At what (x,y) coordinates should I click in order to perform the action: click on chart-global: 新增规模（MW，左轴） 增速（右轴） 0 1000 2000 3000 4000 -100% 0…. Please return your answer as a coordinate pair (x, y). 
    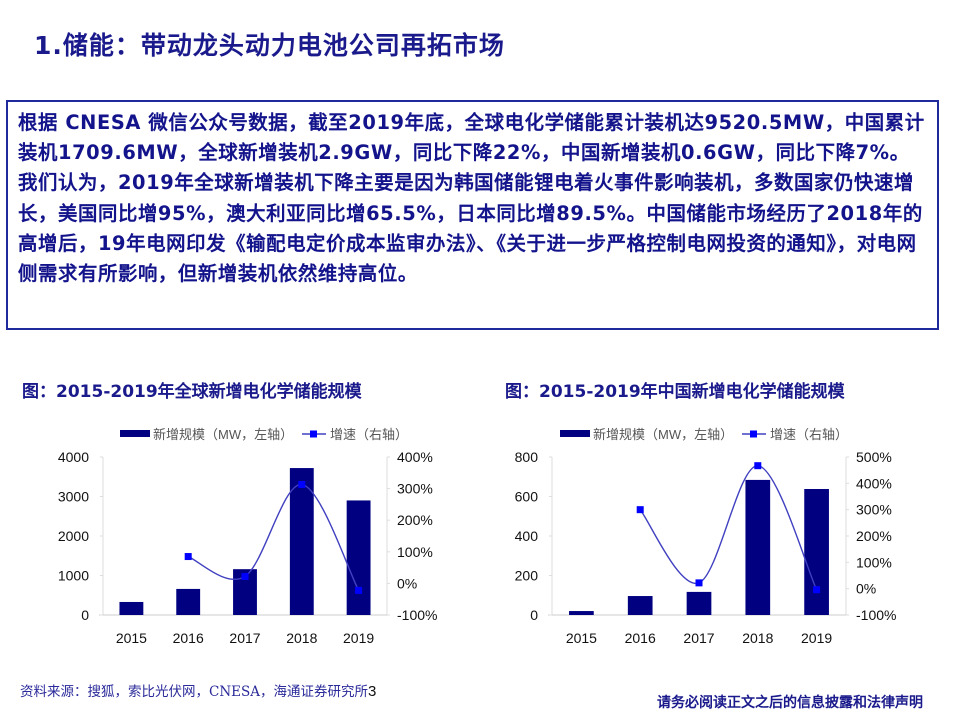
    Looking at the image, I should click on (250, 539).